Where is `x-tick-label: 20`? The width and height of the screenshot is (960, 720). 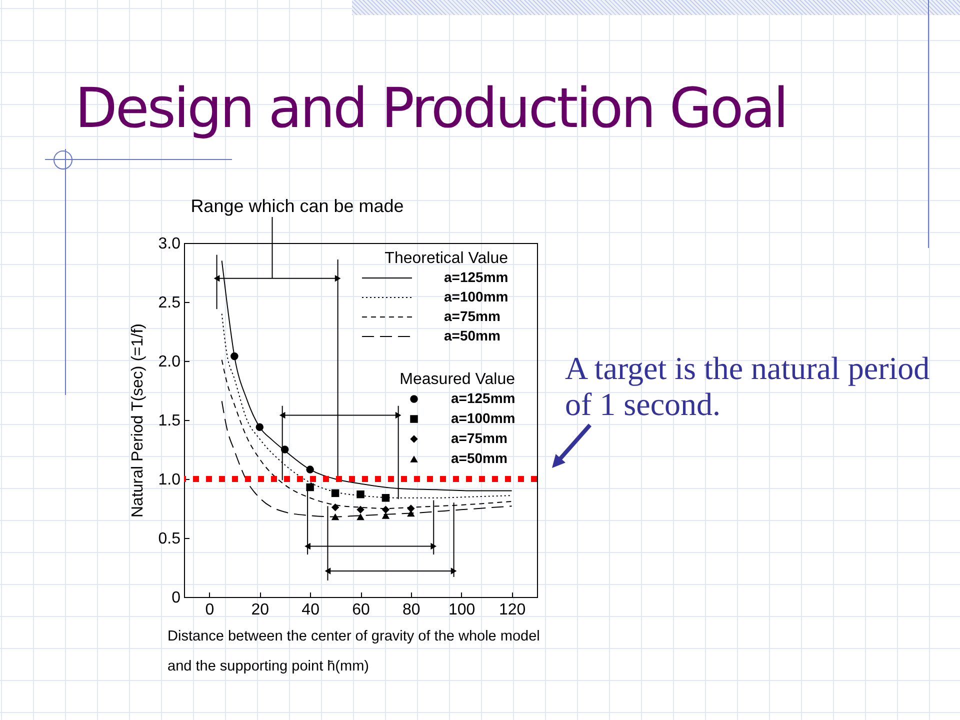
x-tick-label: 20 is located at coordinates (260, 610).